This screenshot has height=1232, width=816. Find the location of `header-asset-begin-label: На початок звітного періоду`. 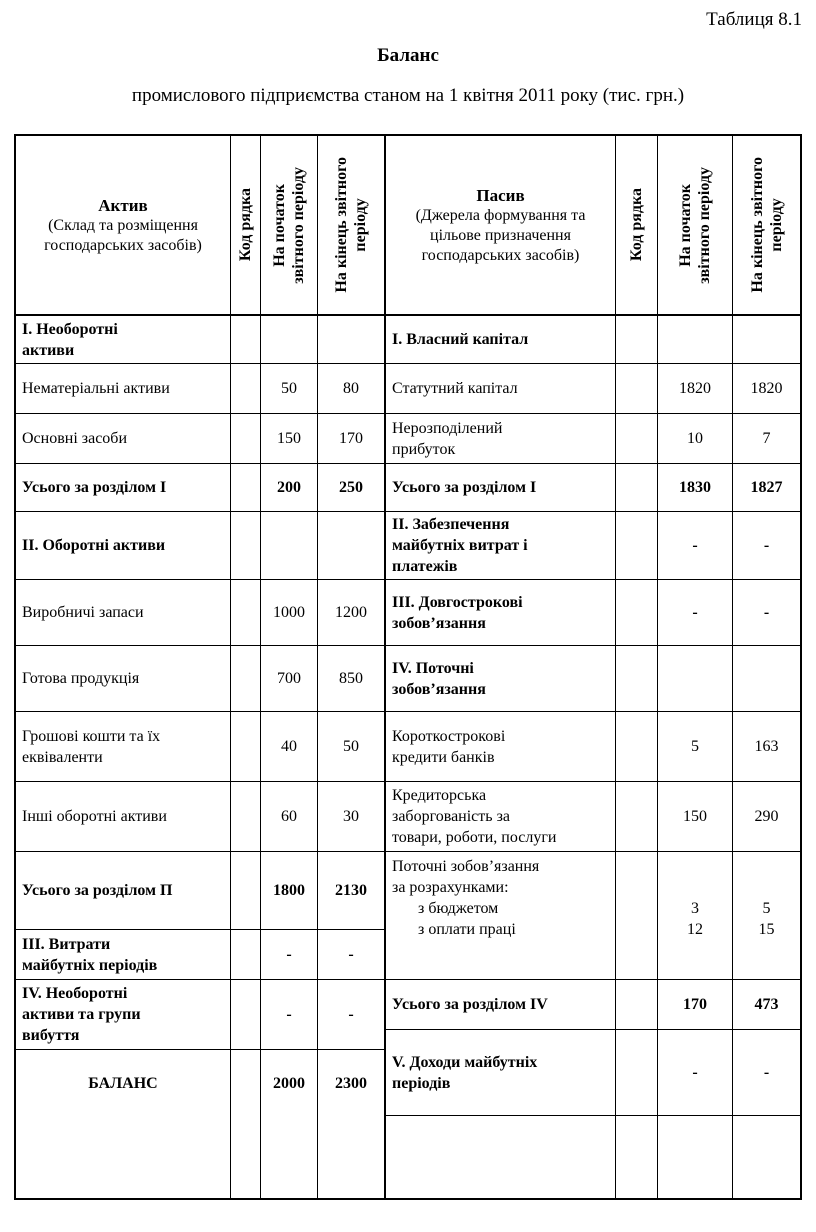

header-asset-begin-label: На початок звітного періоду is located at coordinates (289, 225).